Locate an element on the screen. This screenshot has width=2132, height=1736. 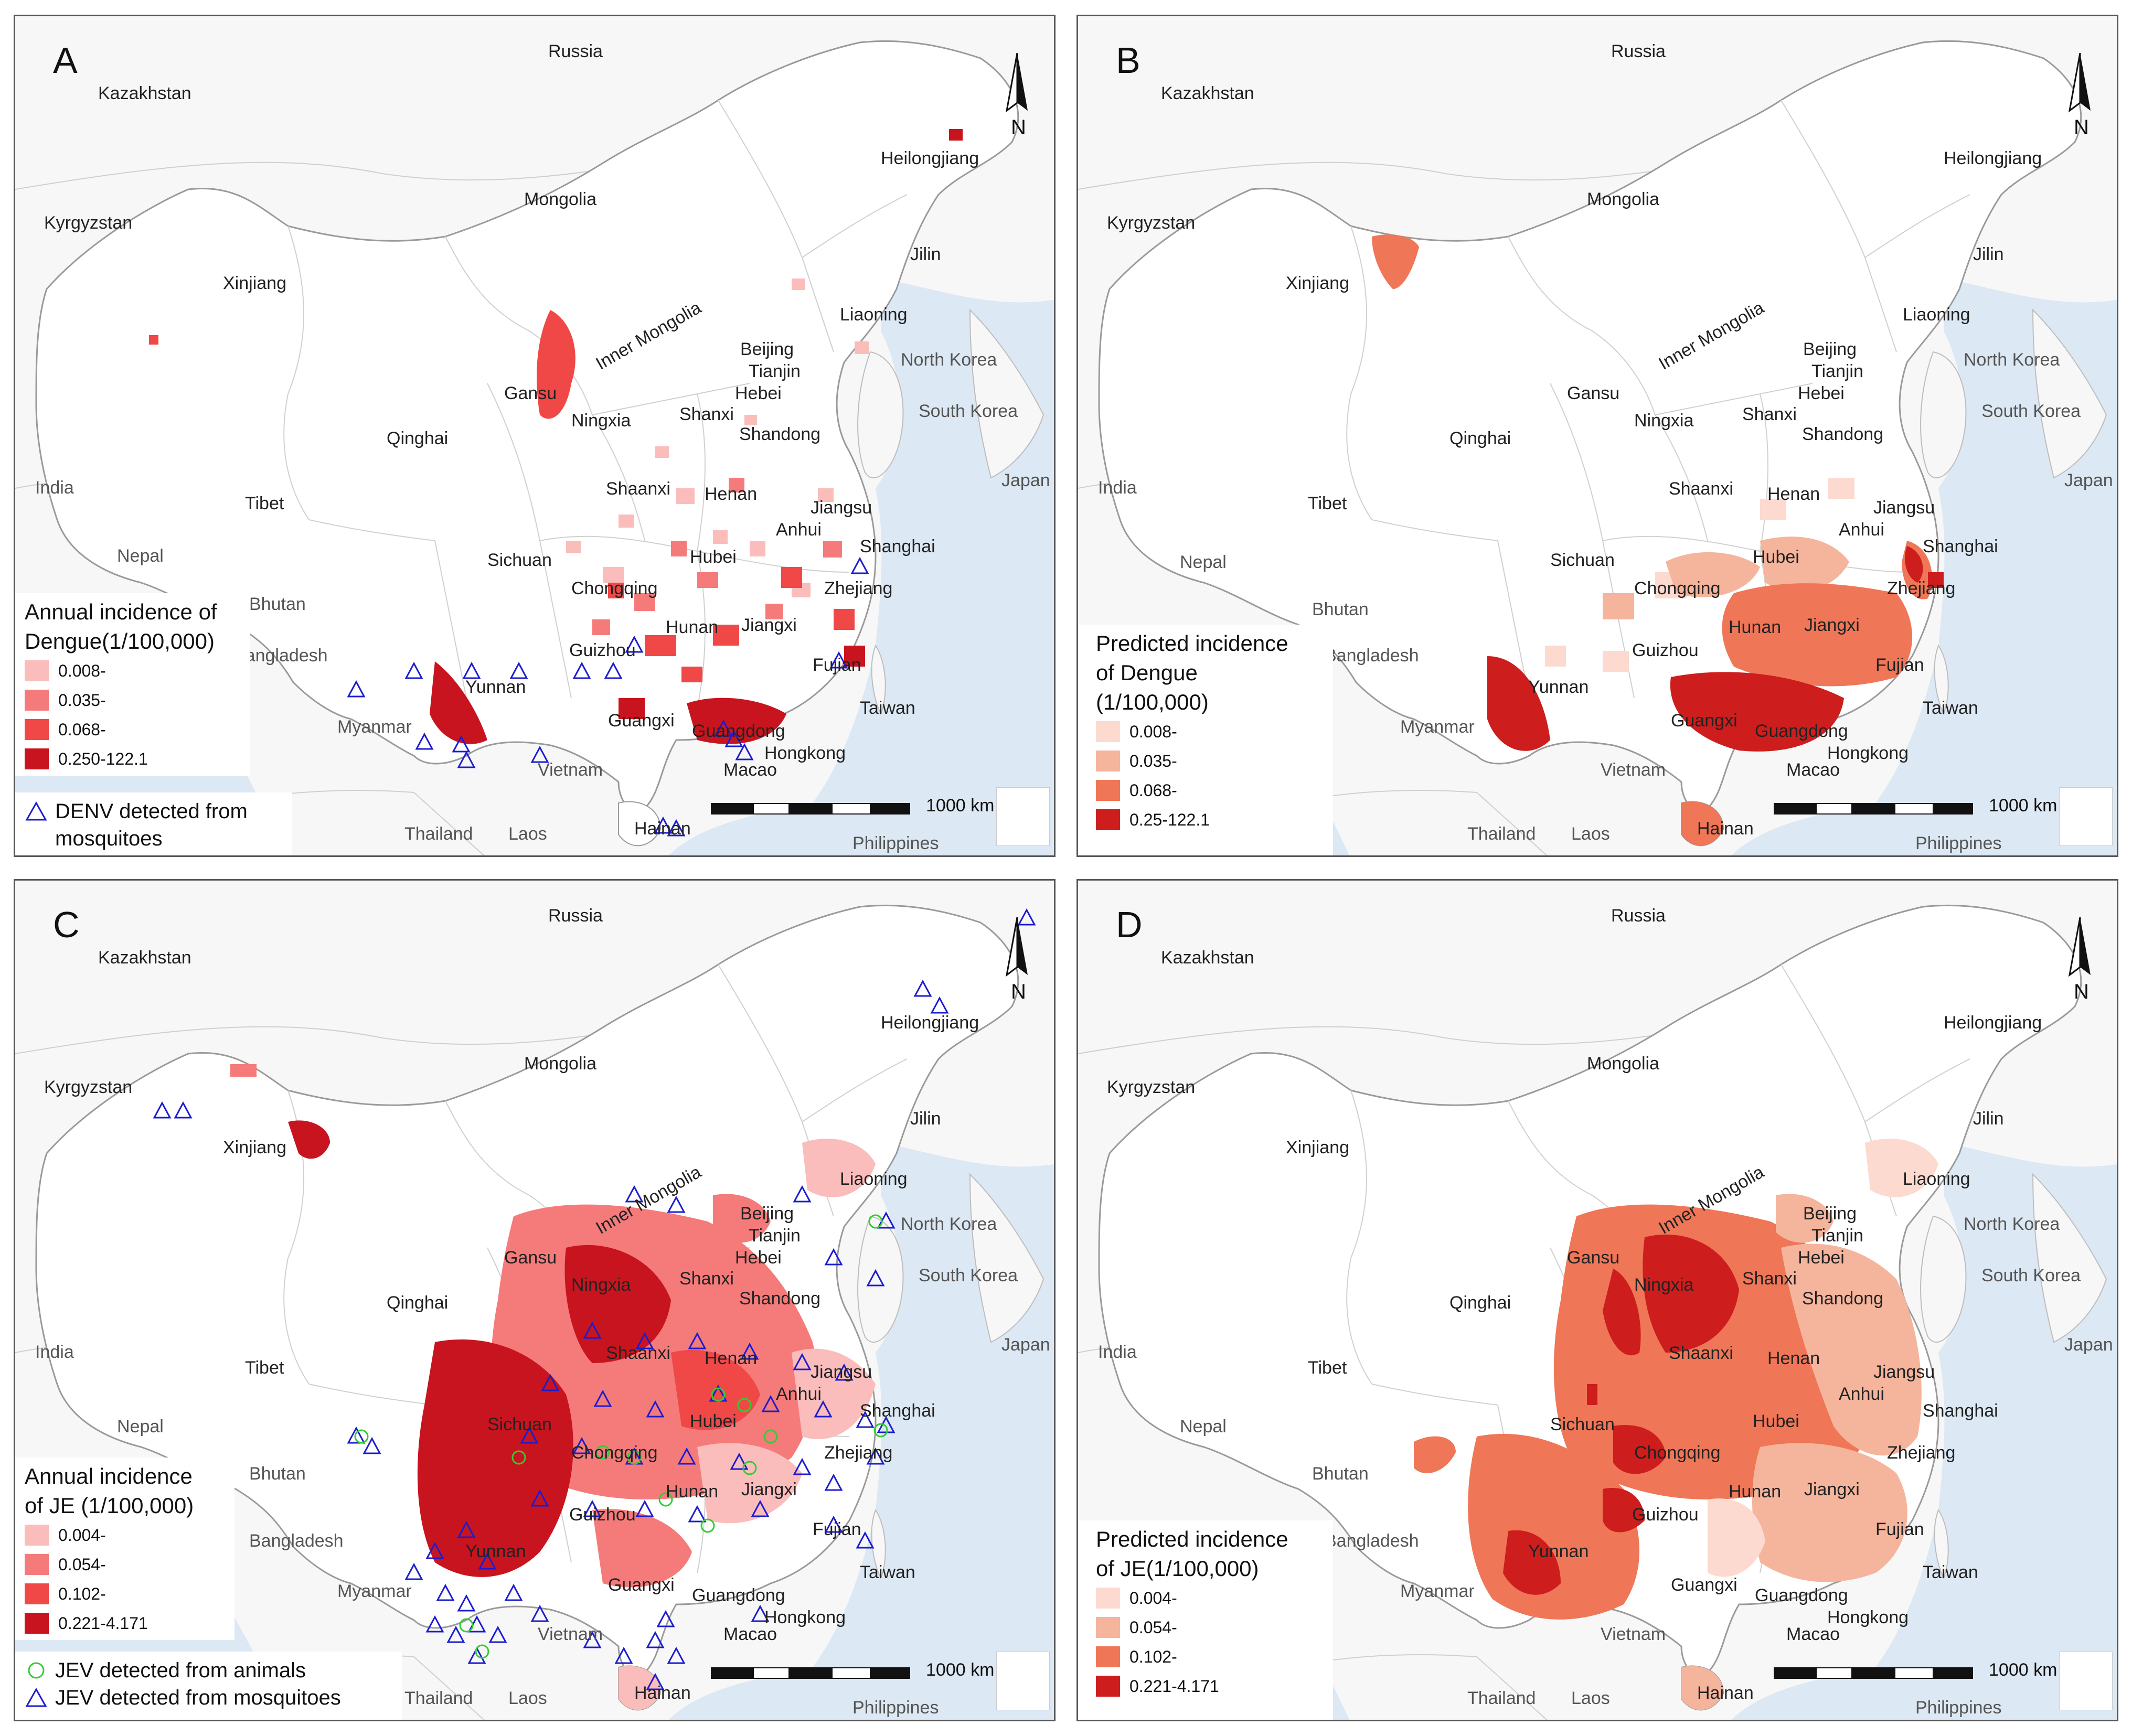
label-beijing: Beijing is located at coordinates (767, 349).